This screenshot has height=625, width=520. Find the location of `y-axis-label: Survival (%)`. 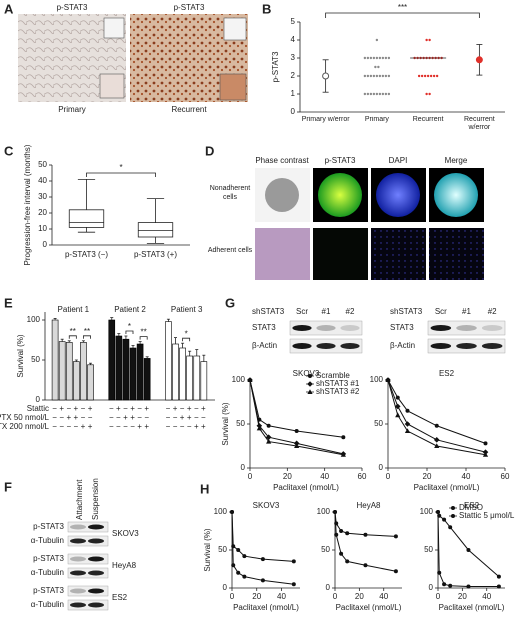

y-axis-label: Survival (%) is located at coordinates (225, 423).